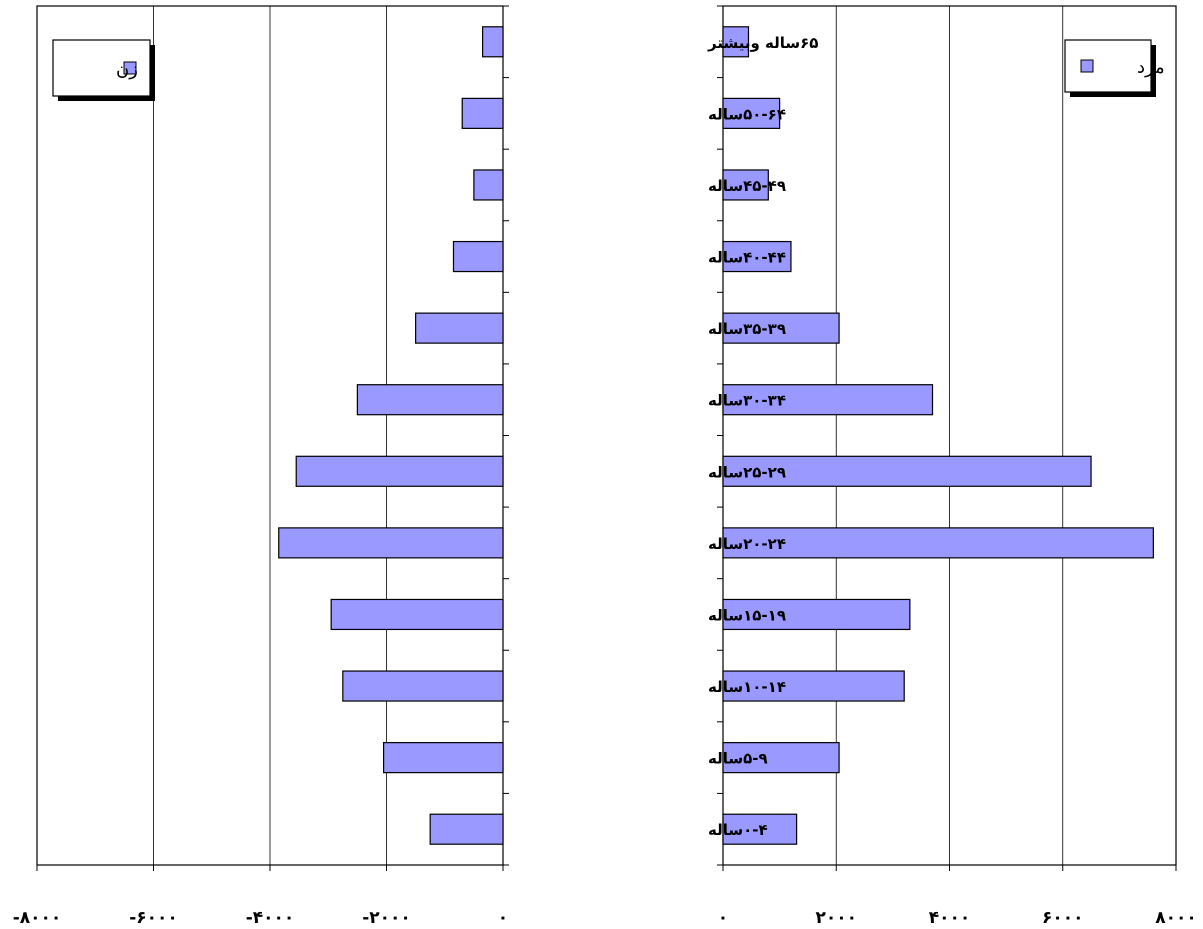  What do you see at coordinates (738, 830) in the screenshot?
I see `category-label: ۰-۴ساله` at bounding box center [738, 830].